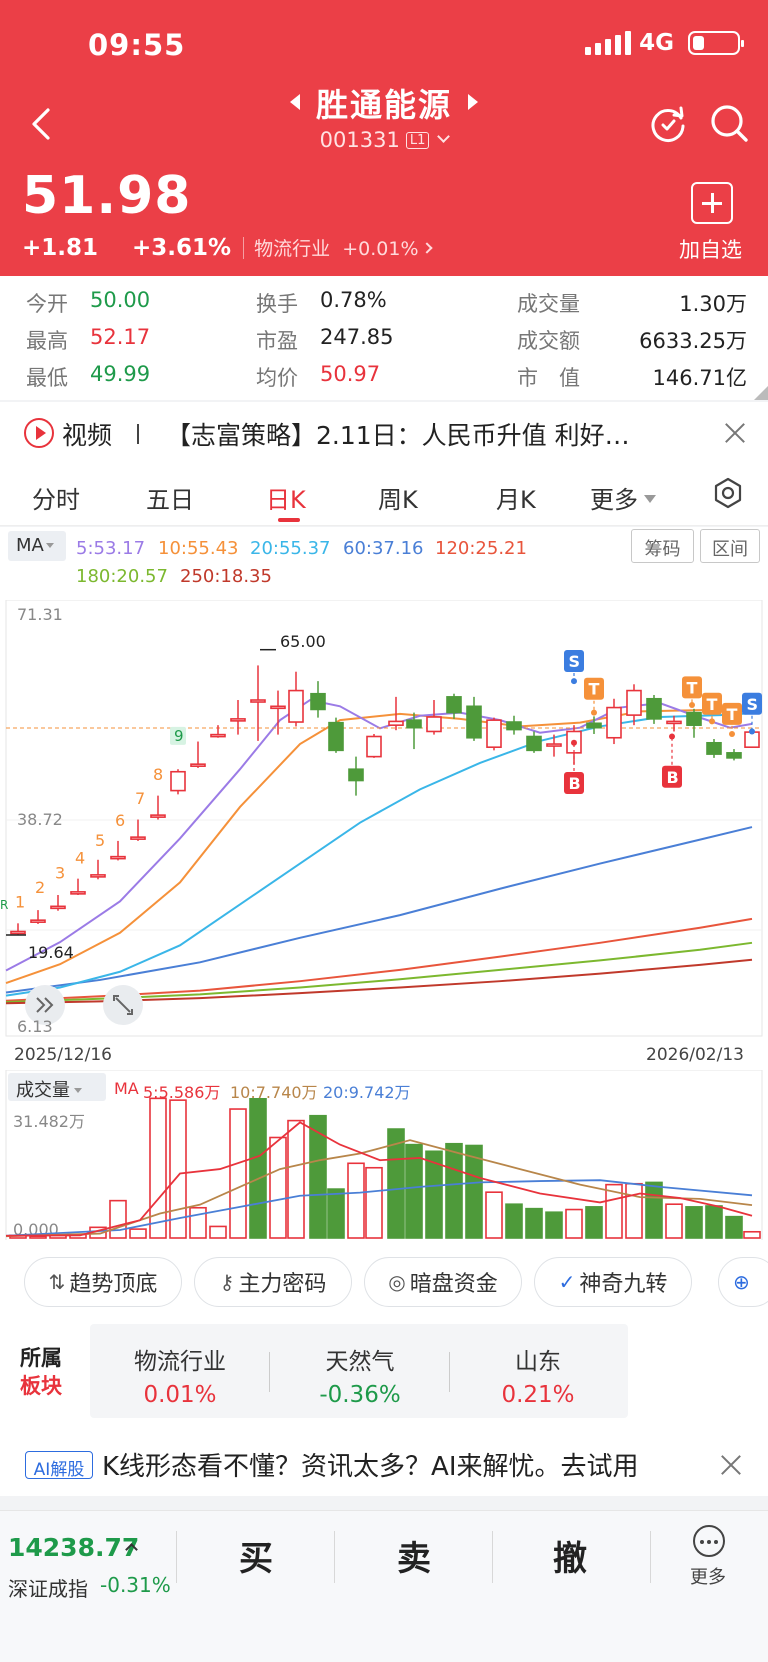  What do you see at coordinates (56, 500) in the screenshot?
I see `tab-intraday: 分时` at bounding box center [56, 500].